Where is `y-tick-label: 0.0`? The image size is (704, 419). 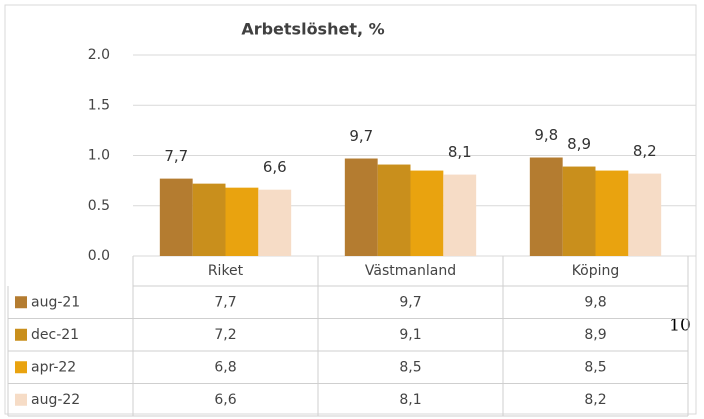 y-tick-label: 0.0 is located at coordinates (99, 256).